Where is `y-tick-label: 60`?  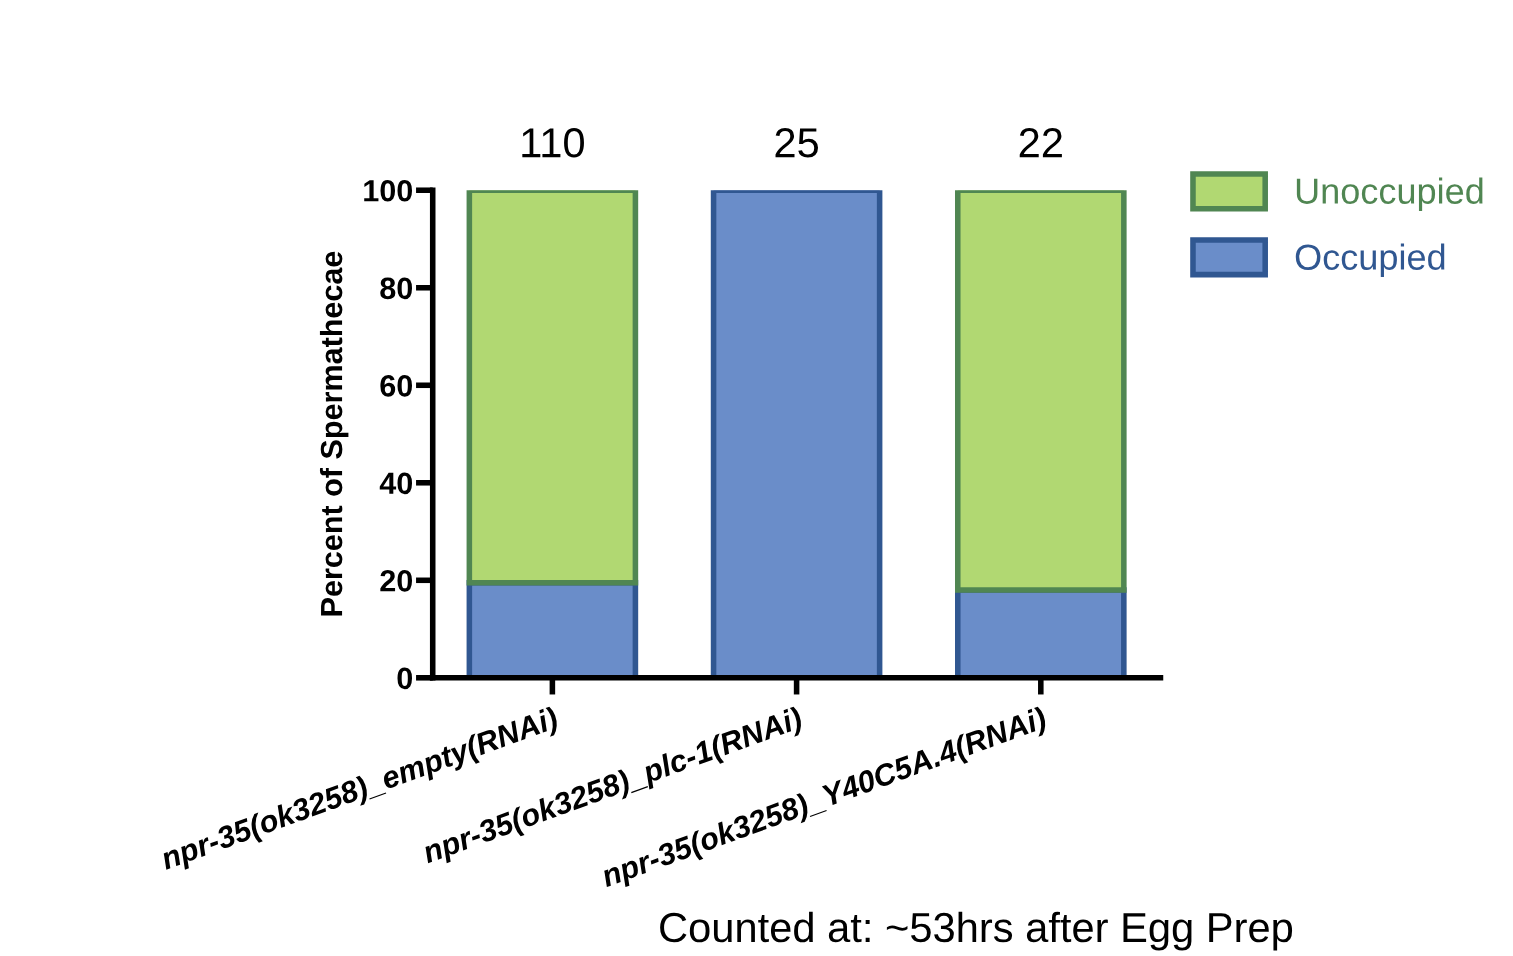
y-tick-label: 60 is located at coordinates (396, 386).